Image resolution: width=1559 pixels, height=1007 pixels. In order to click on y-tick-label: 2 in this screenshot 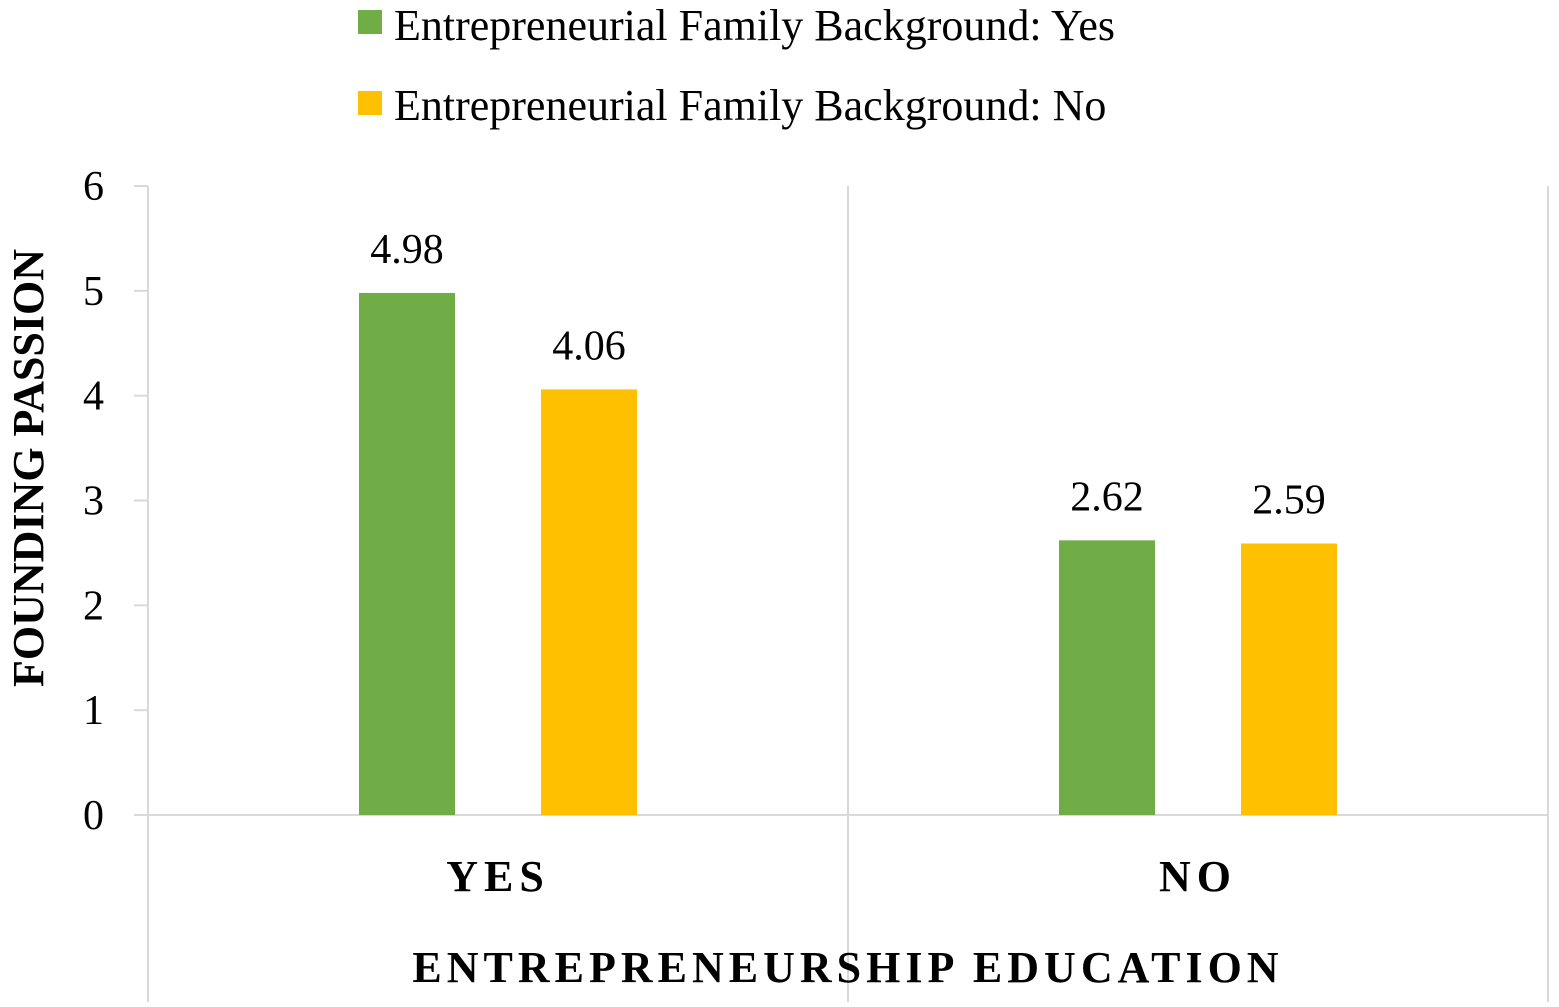, I will do `click(93, 606)`.